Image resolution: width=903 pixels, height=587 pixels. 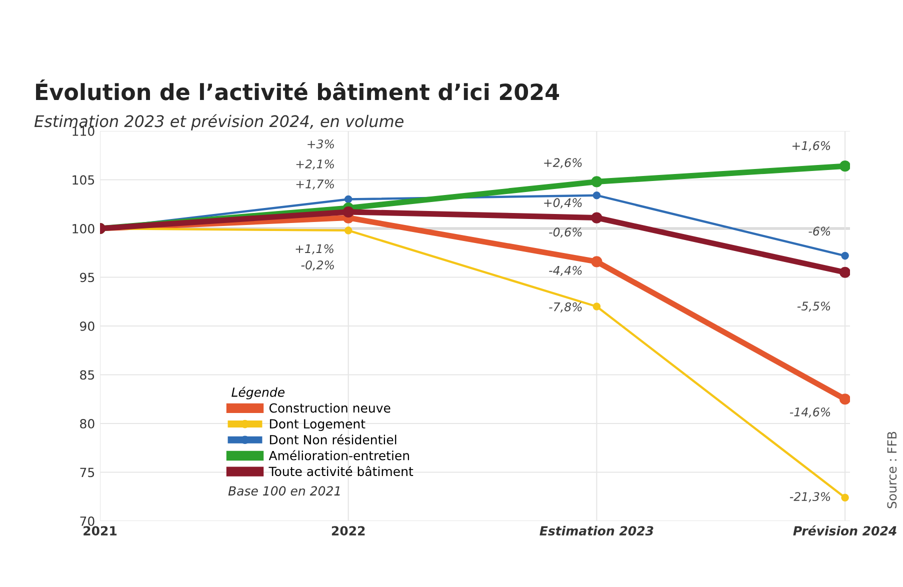 What do you see at coordinates (318, 425) in the screenshot?
I see `legend-label: Dont Logement` at bounding box center [318, 425].